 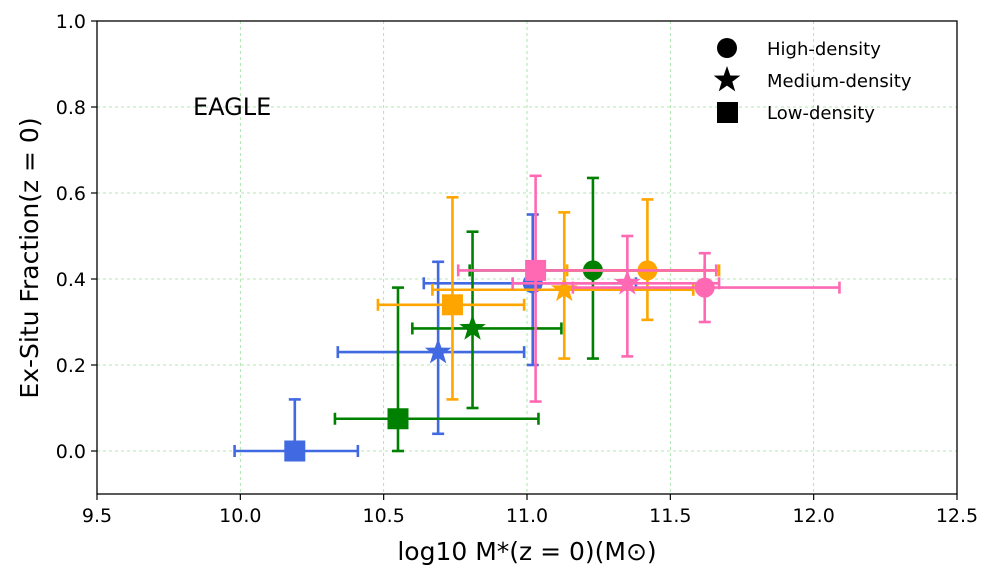 I want to click on x-tick-label: 10.0, so click(x=240, y=516).